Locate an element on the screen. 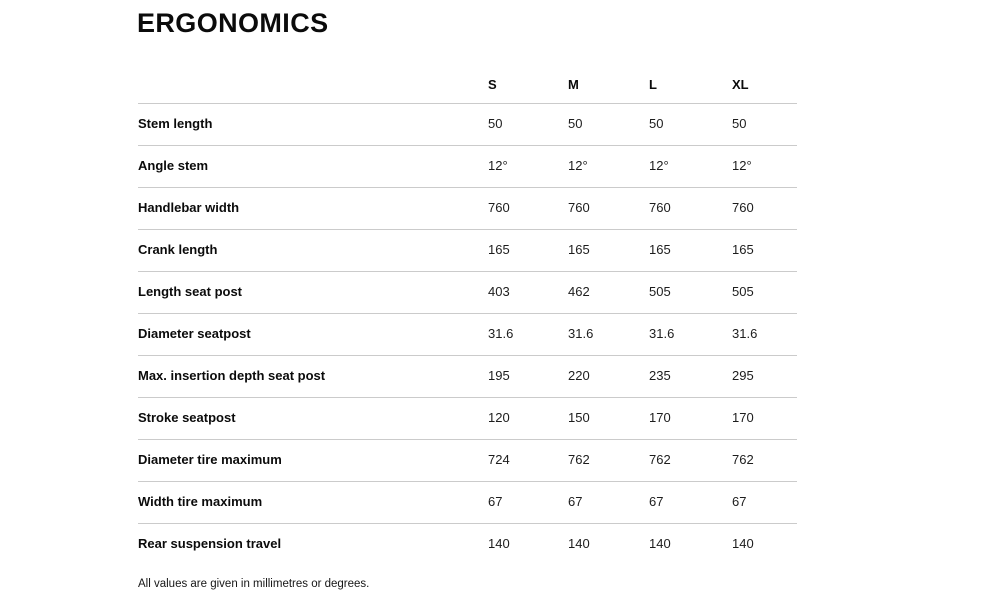 The image size is (1000, 600). cell-value-m: 165 is located at coordinates (579, 249).